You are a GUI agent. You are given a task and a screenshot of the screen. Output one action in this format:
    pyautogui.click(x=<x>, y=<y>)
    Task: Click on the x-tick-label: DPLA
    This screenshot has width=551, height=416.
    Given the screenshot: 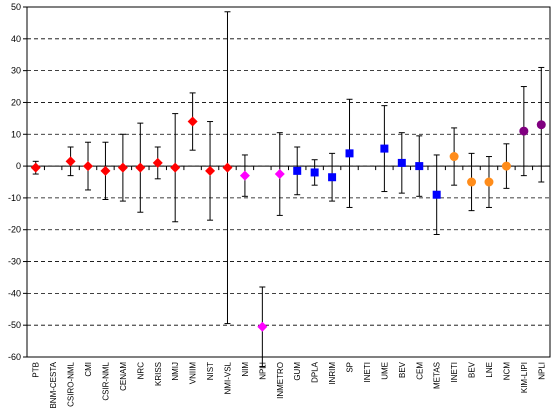 What is the action you would take?
    pyautogui.click(x=315, y=372)
    